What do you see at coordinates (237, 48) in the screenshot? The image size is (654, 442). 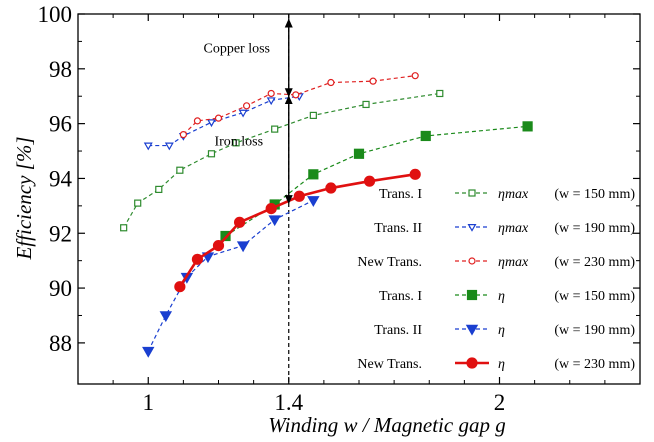 I see `annotation-label: Copper loss` at bounding box center [237, 48].